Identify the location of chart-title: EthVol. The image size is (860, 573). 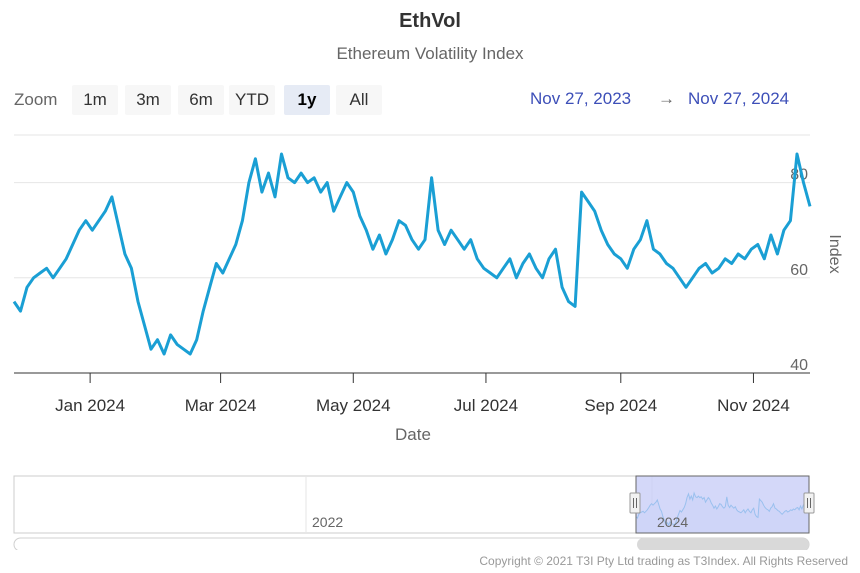
(430, 21).